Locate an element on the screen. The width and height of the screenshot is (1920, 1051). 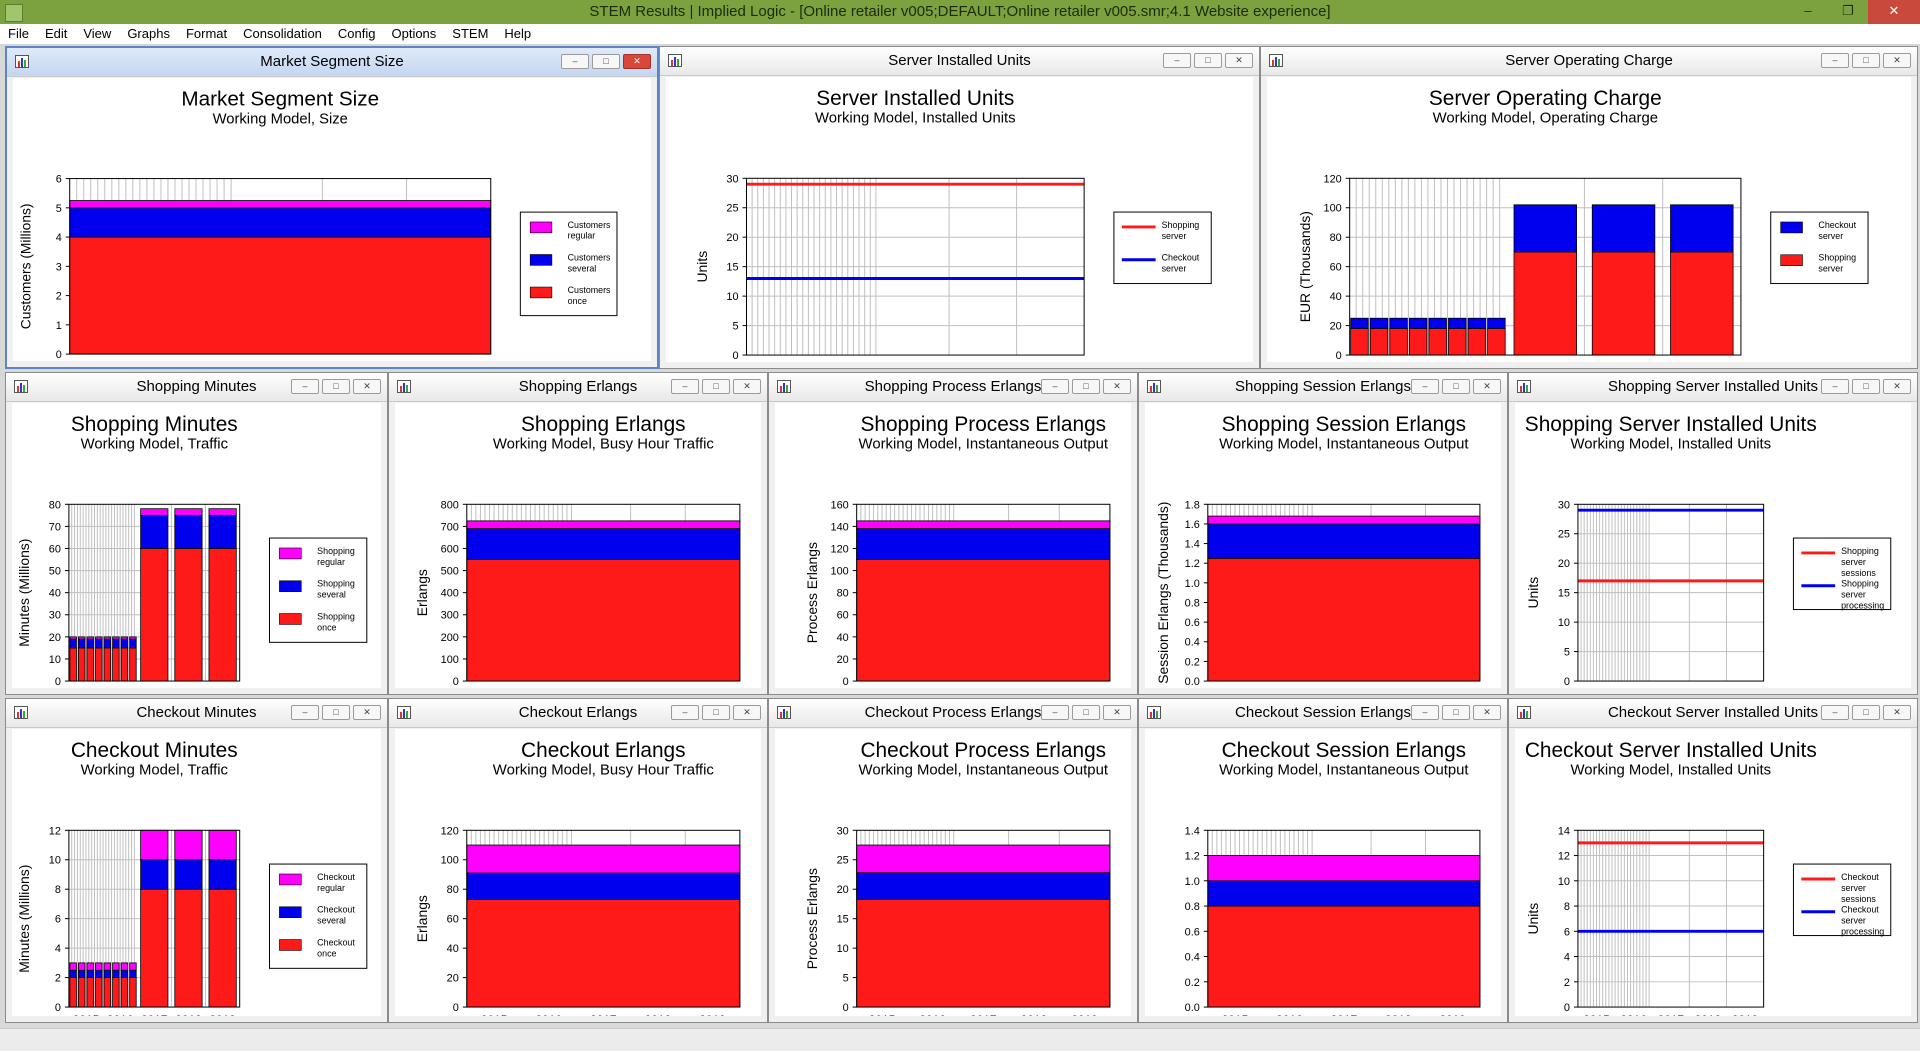
menu-format: Format is located at coordinates (206, 33).